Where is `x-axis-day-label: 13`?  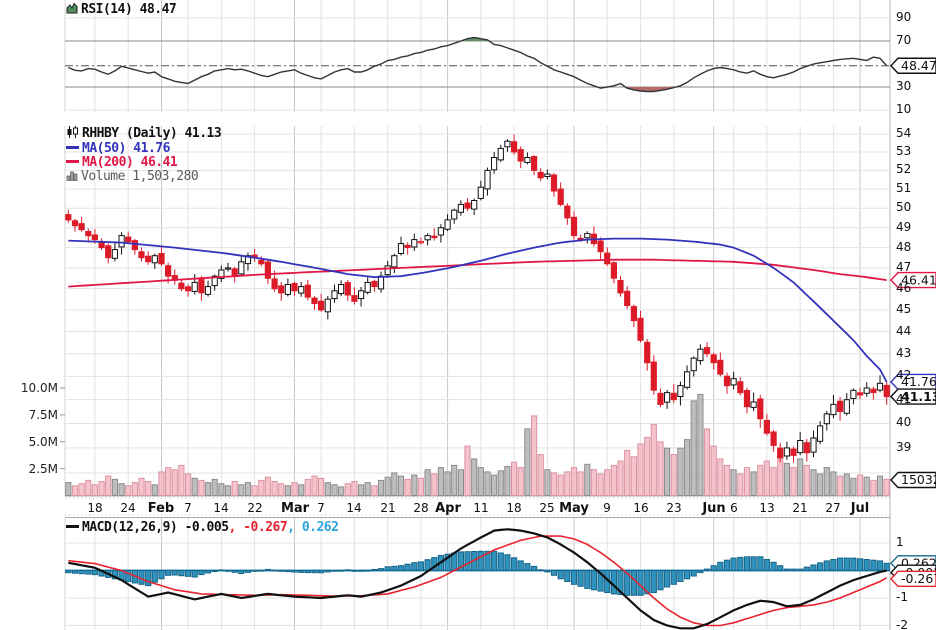
x-axis-day-label: 13 is located at coordinates (767, 508).